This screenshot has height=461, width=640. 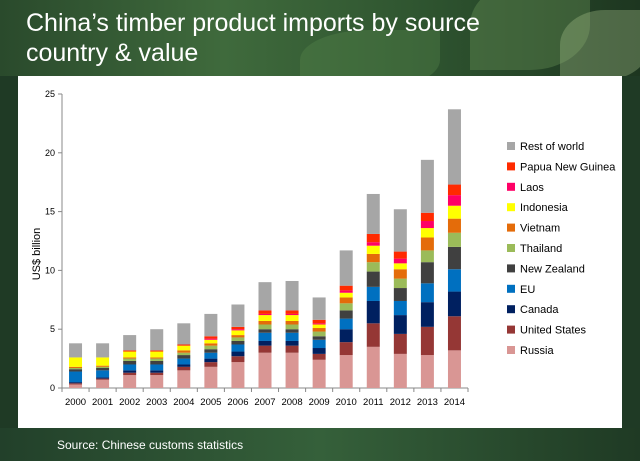 What do you see at coordinates (346, 402) in the screenshot?
I see `x-tick-label: 2010` at bounding box center [346, 402].